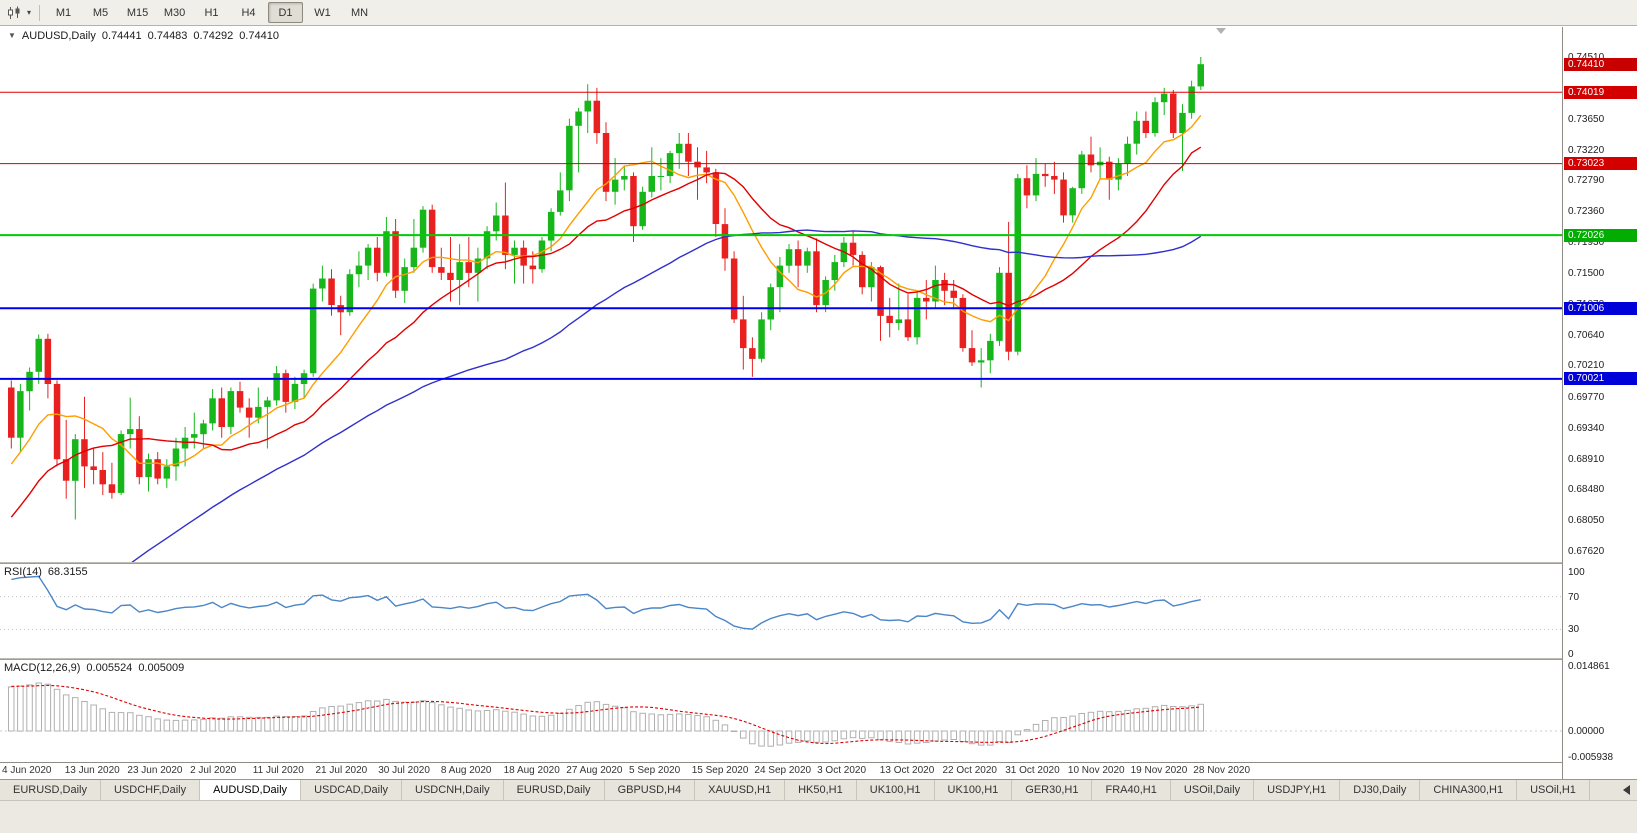  I want to click on price-level-badge: 0.70021, so click(1600, 379).